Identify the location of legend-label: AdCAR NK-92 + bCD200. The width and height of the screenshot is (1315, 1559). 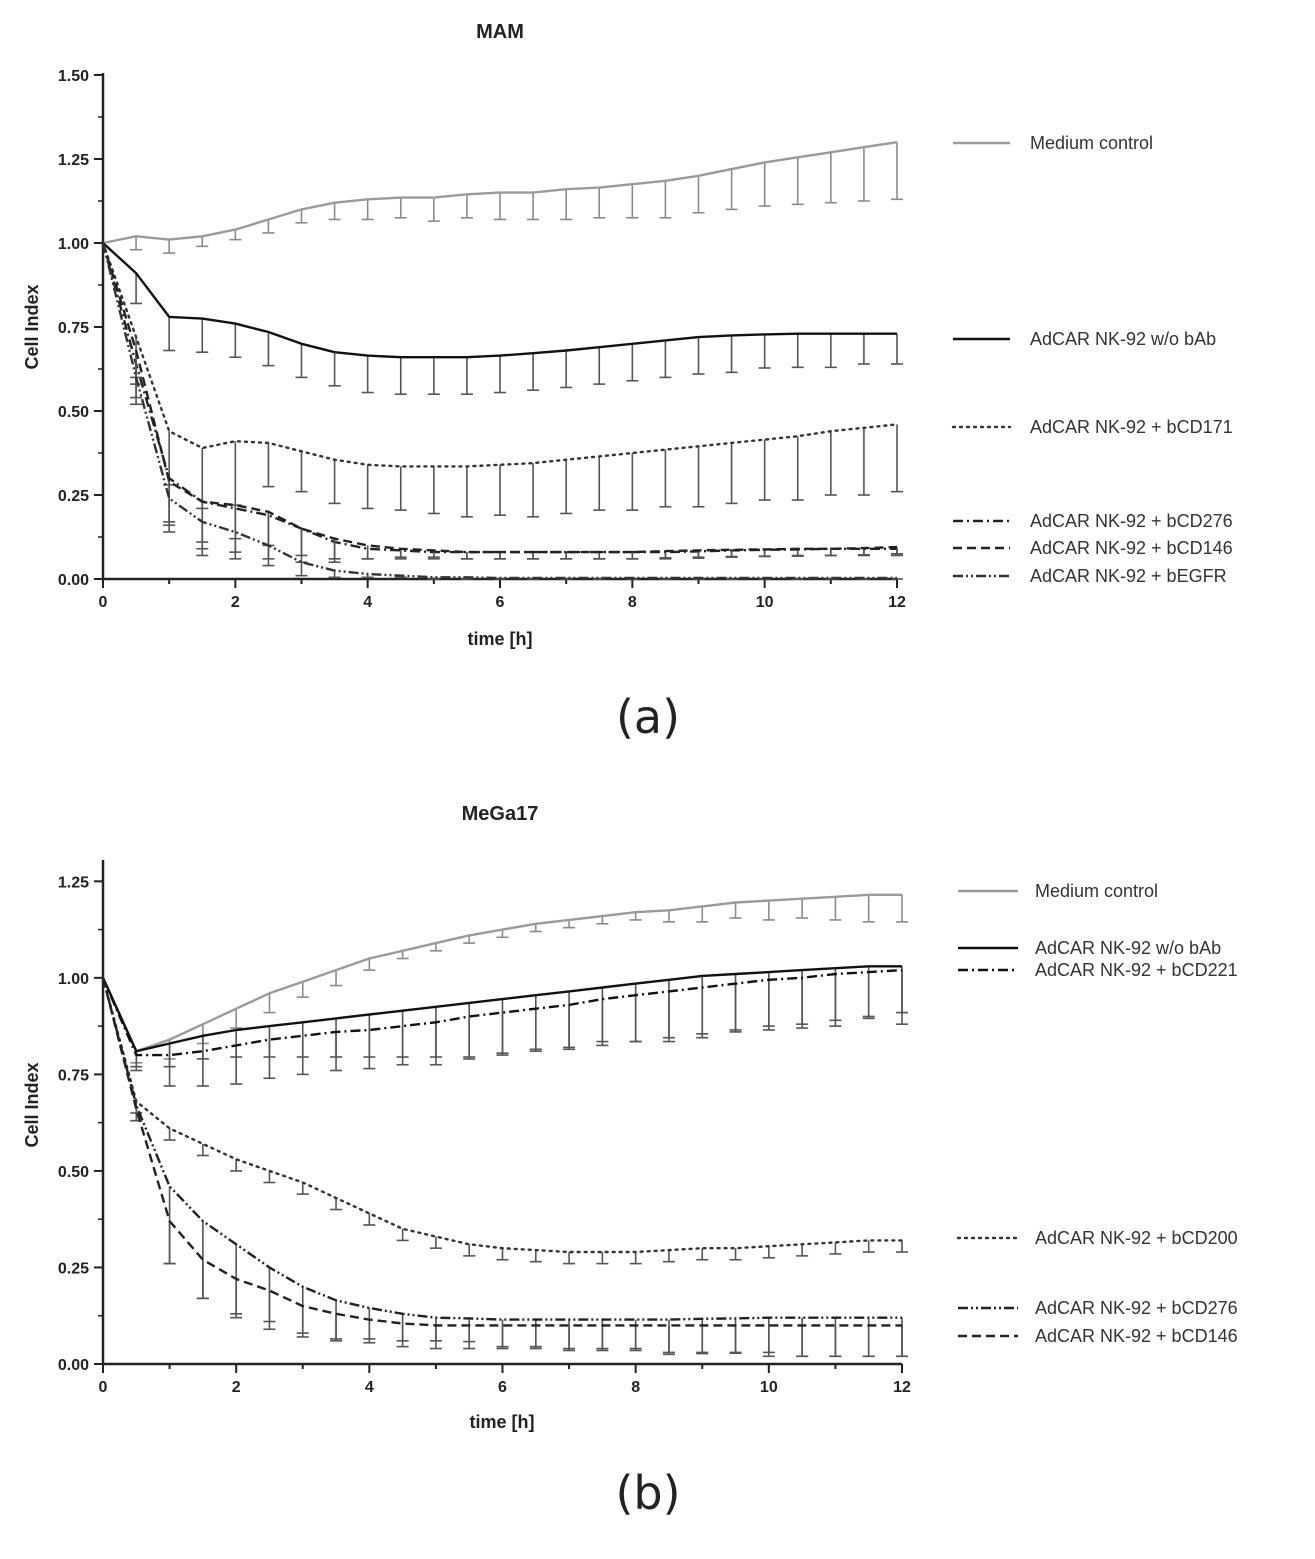
(1136, 1238).